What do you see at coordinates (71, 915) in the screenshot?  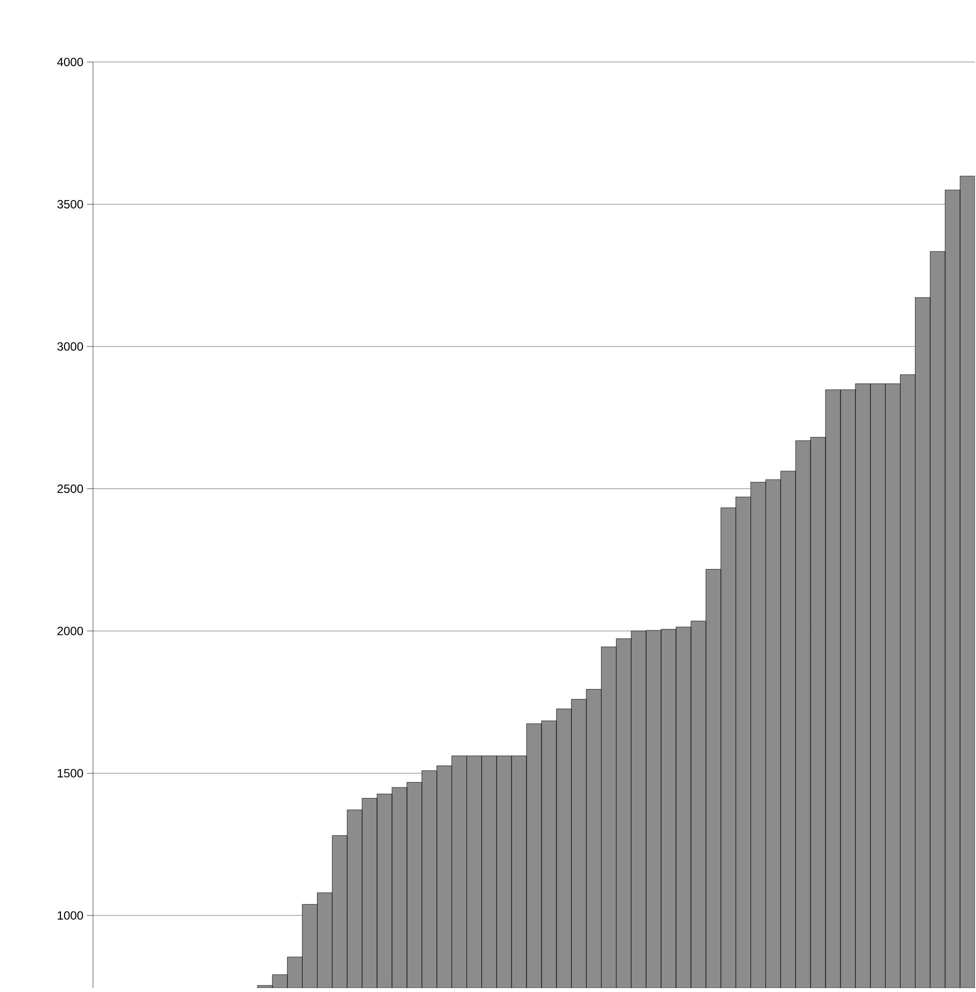 I see `y-tick-label: 1000` at bounding box center [71, 915].